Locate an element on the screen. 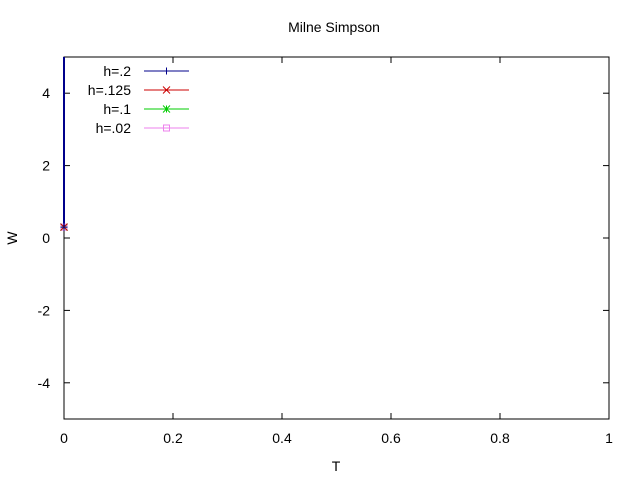 Image resolution: width=640 pixels, height=485 pixels. legend: h=.2 h=.125 h=.1 h=.02 is located at coordinates (138, 99).